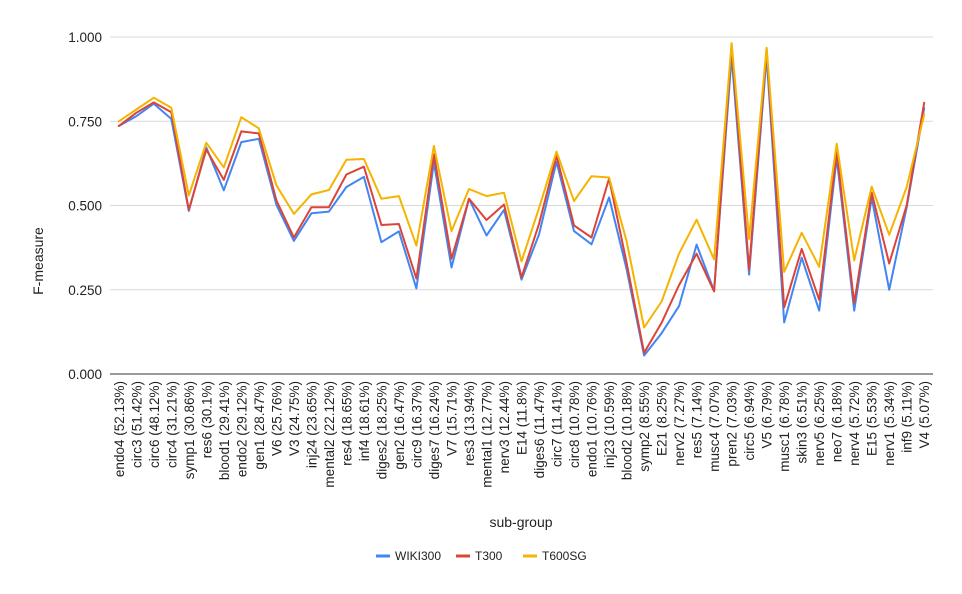 Image resolution: width=962 pixels, height=594 pixels. What do you see at coordinates (434, 430) in the screenshot?
I see `x-tick-label: diges7 (16.24%)` at bounding box center [434, 430].